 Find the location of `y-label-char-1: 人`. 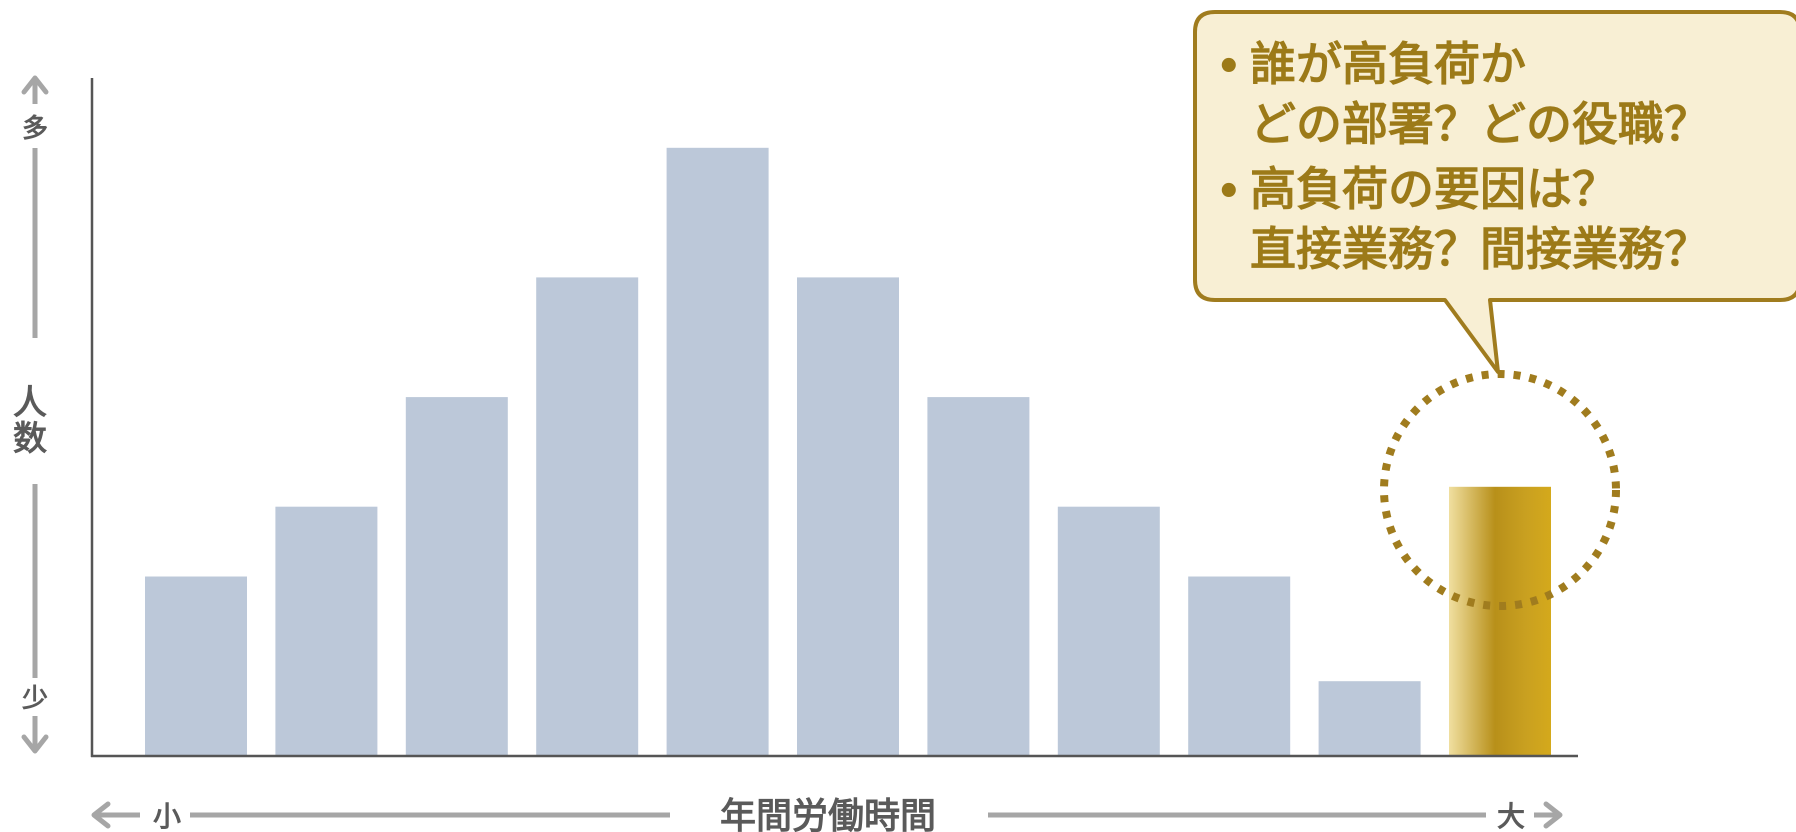

y-label-char-1: 人 is located at coordinates (30, 403).